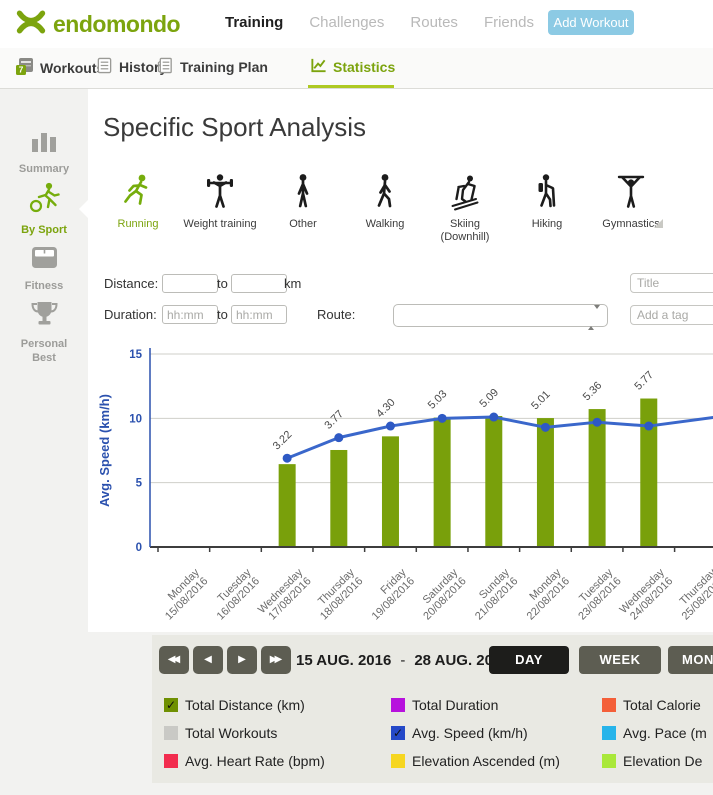 The width and height of the screenshot is (713, 795). Describe the element at coordinates (434, 22) in the screenshot. I see `nav-routes: Routes` at that location.